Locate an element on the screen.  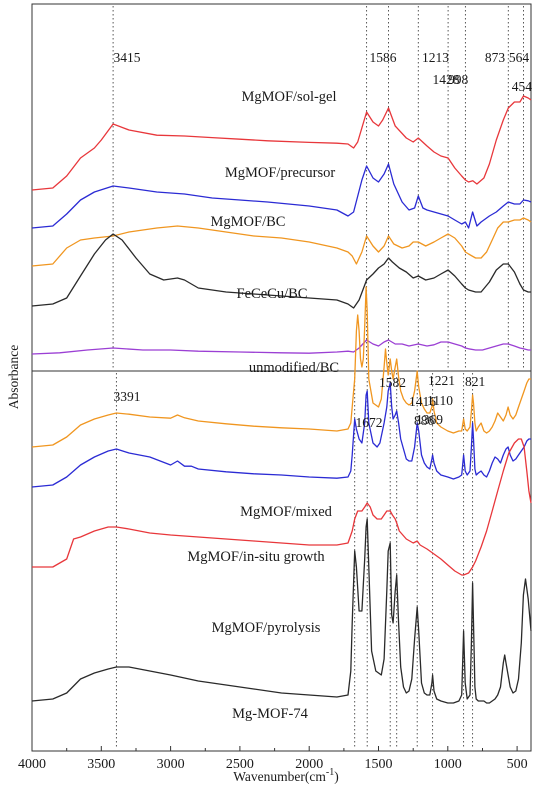
x-tick-label-3500: 3500 is located at coordinates (101, 764).